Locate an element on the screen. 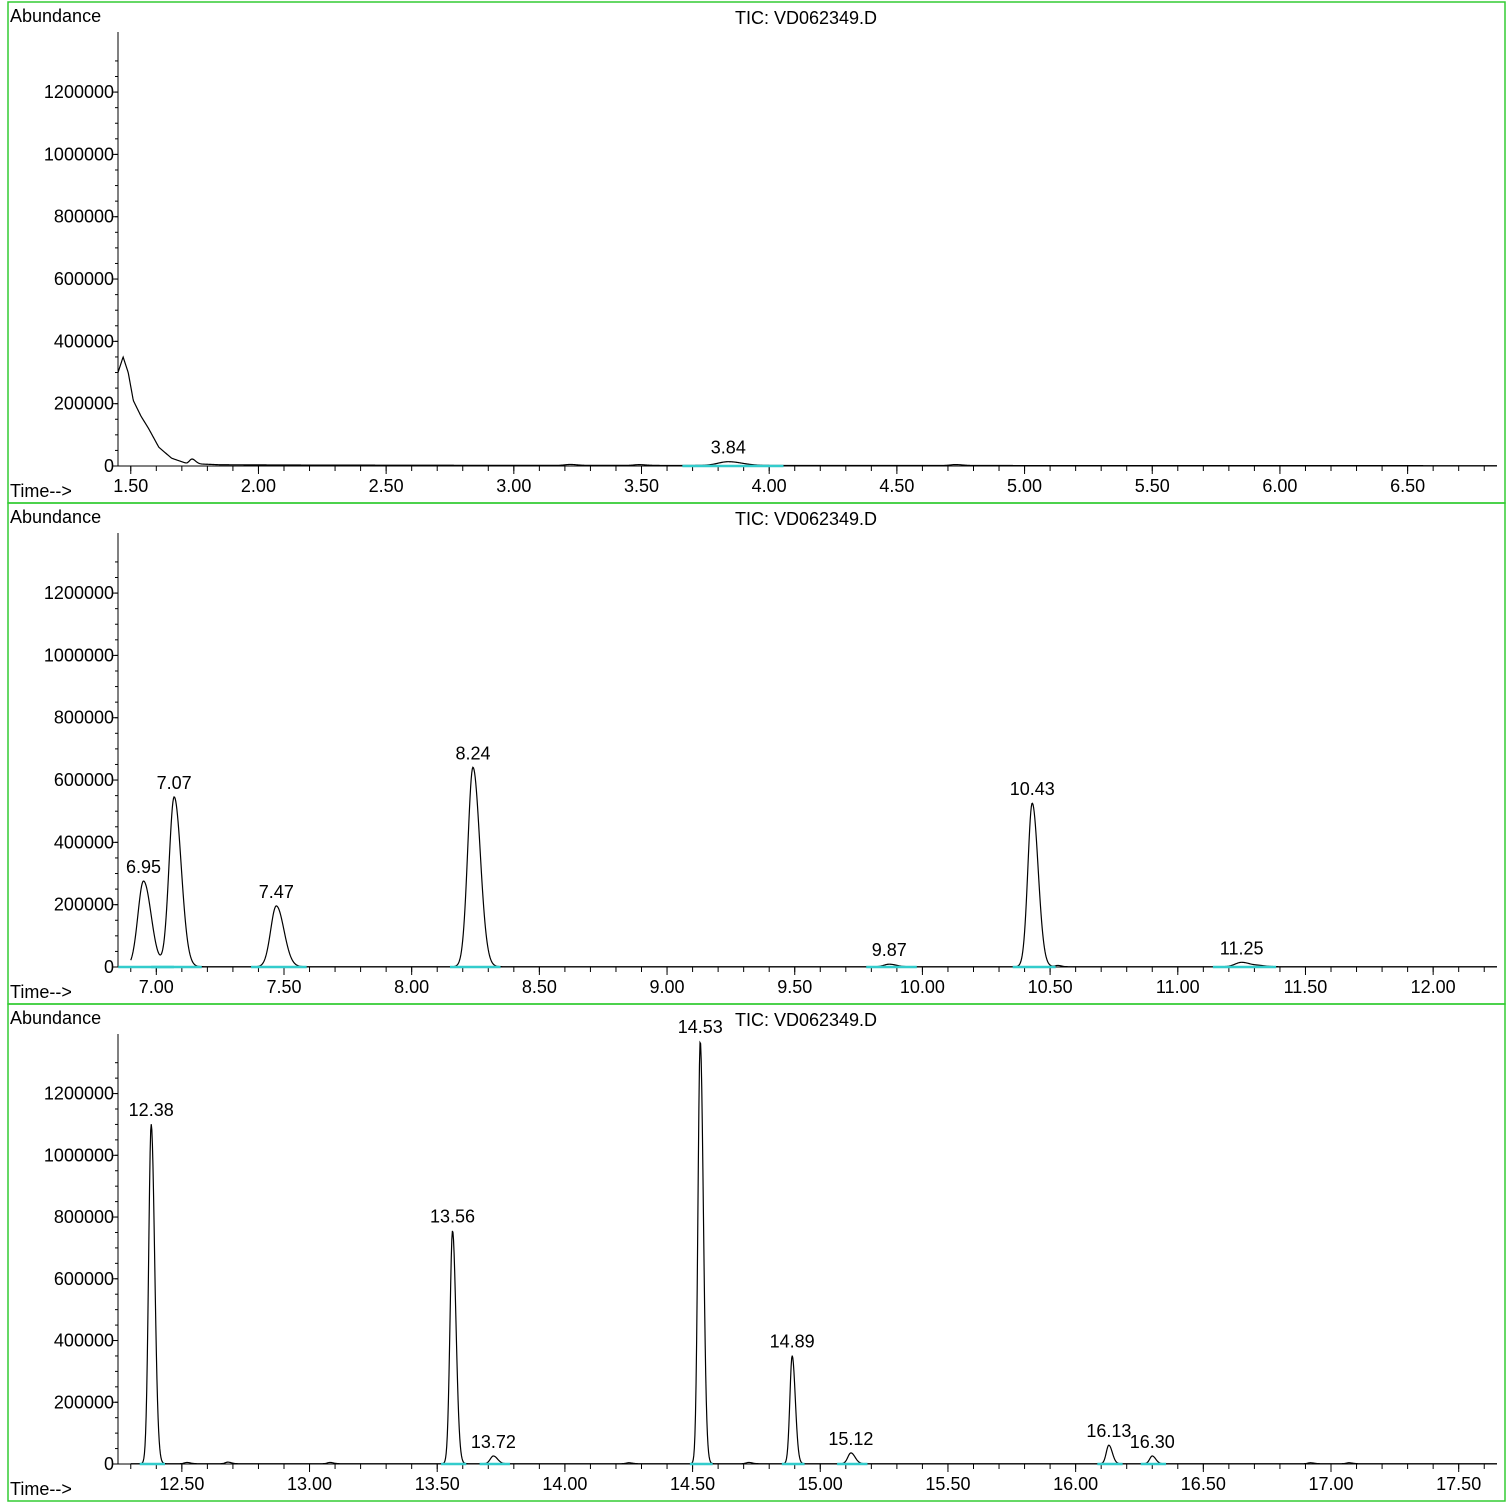 The image size is (1510, 1503). x-tick-label: 9.00 is located at coordinates (667, 987).